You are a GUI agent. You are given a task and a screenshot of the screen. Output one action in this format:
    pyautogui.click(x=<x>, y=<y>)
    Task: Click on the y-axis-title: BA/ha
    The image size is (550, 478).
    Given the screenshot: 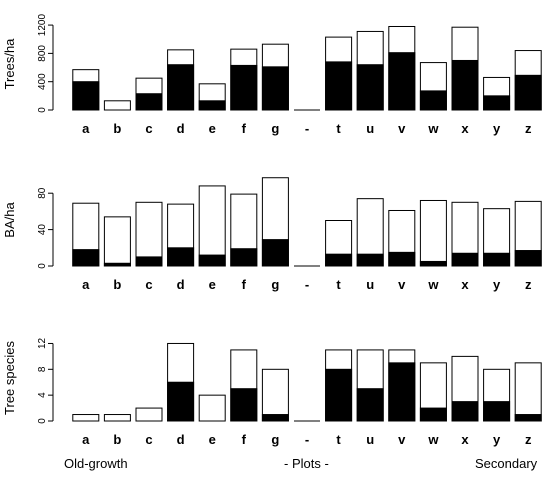 What is the action you would take?
    pyautogui.click(x=9, y=220)
    